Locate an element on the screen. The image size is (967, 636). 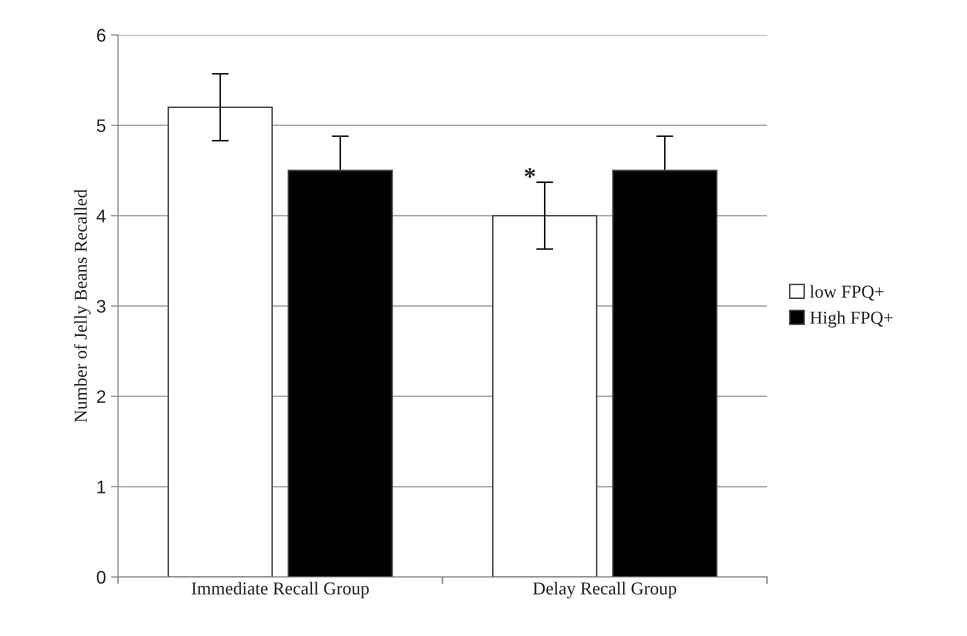
y-tick-label: 6 is located at coordinates (101, 35).